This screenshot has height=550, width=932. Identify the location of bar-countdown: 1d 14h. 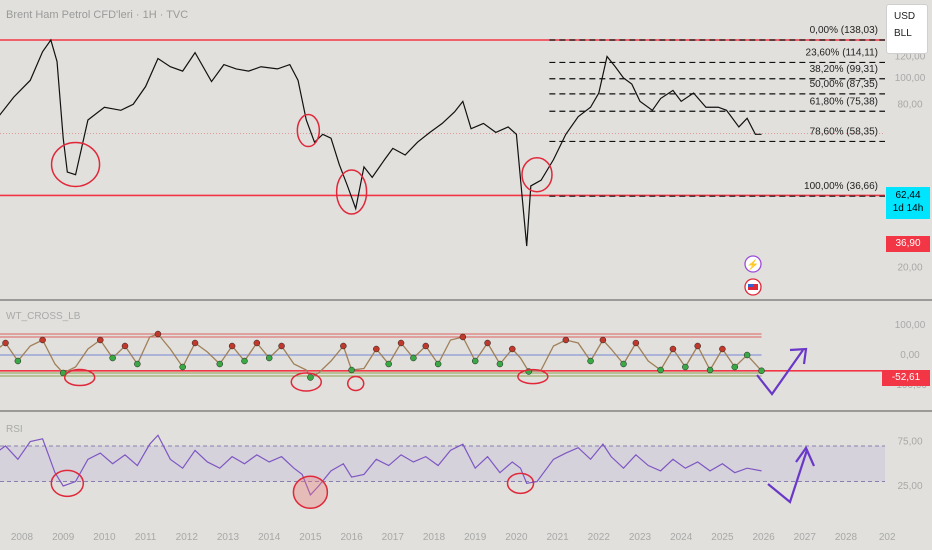
(908, 208).